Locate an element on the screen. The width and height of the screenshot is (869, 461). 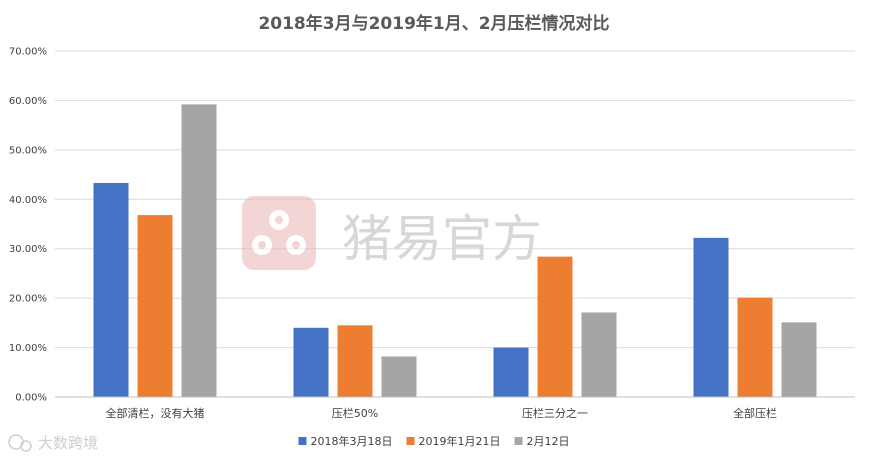
y-tick-label: 10.00% is located at coordinates (28, 348).